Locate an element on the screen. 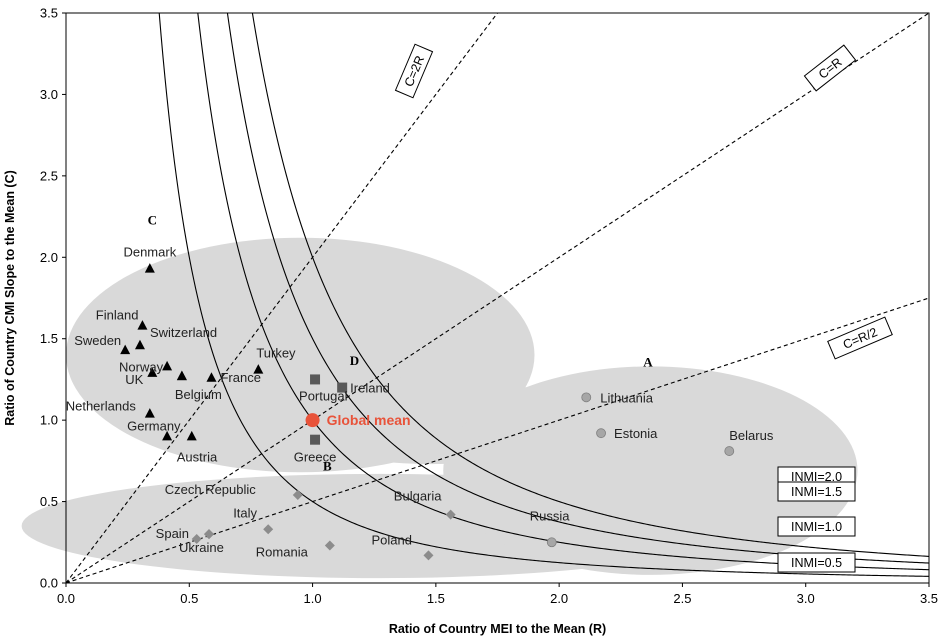  data-point-label: Russia is located at coordinates (550, 515).